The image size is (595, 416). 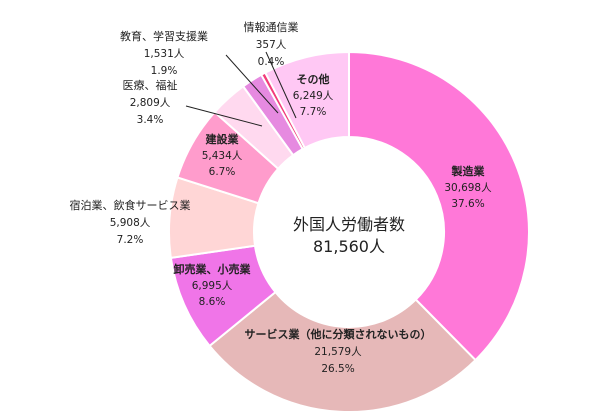 What do you see at coordinates (313, 79) in the screenshot?
I see `slice-name-label: その他` at bounding box center [313, 79].